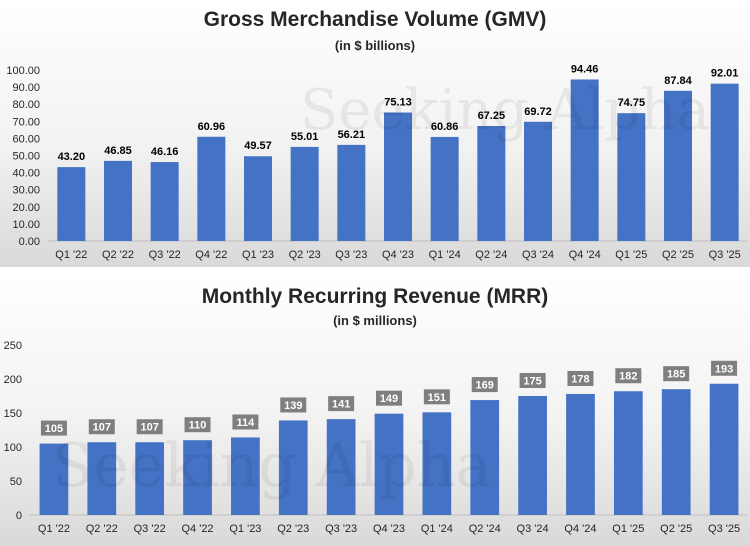 The width and height of the screenshot is (750, 546). I want to click on y-tick-label: 0, so click(19, 516).